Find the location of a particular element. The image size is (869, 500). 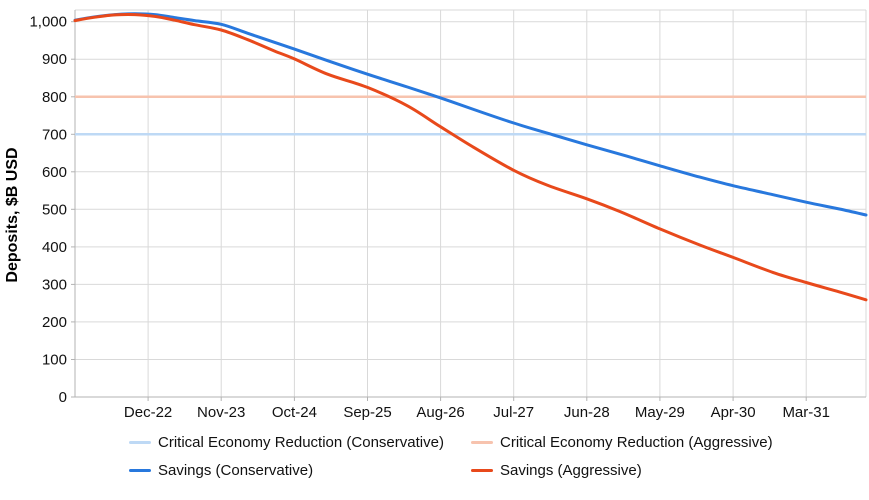

y-tick-label: 700 is located at coordinates (54, 134).